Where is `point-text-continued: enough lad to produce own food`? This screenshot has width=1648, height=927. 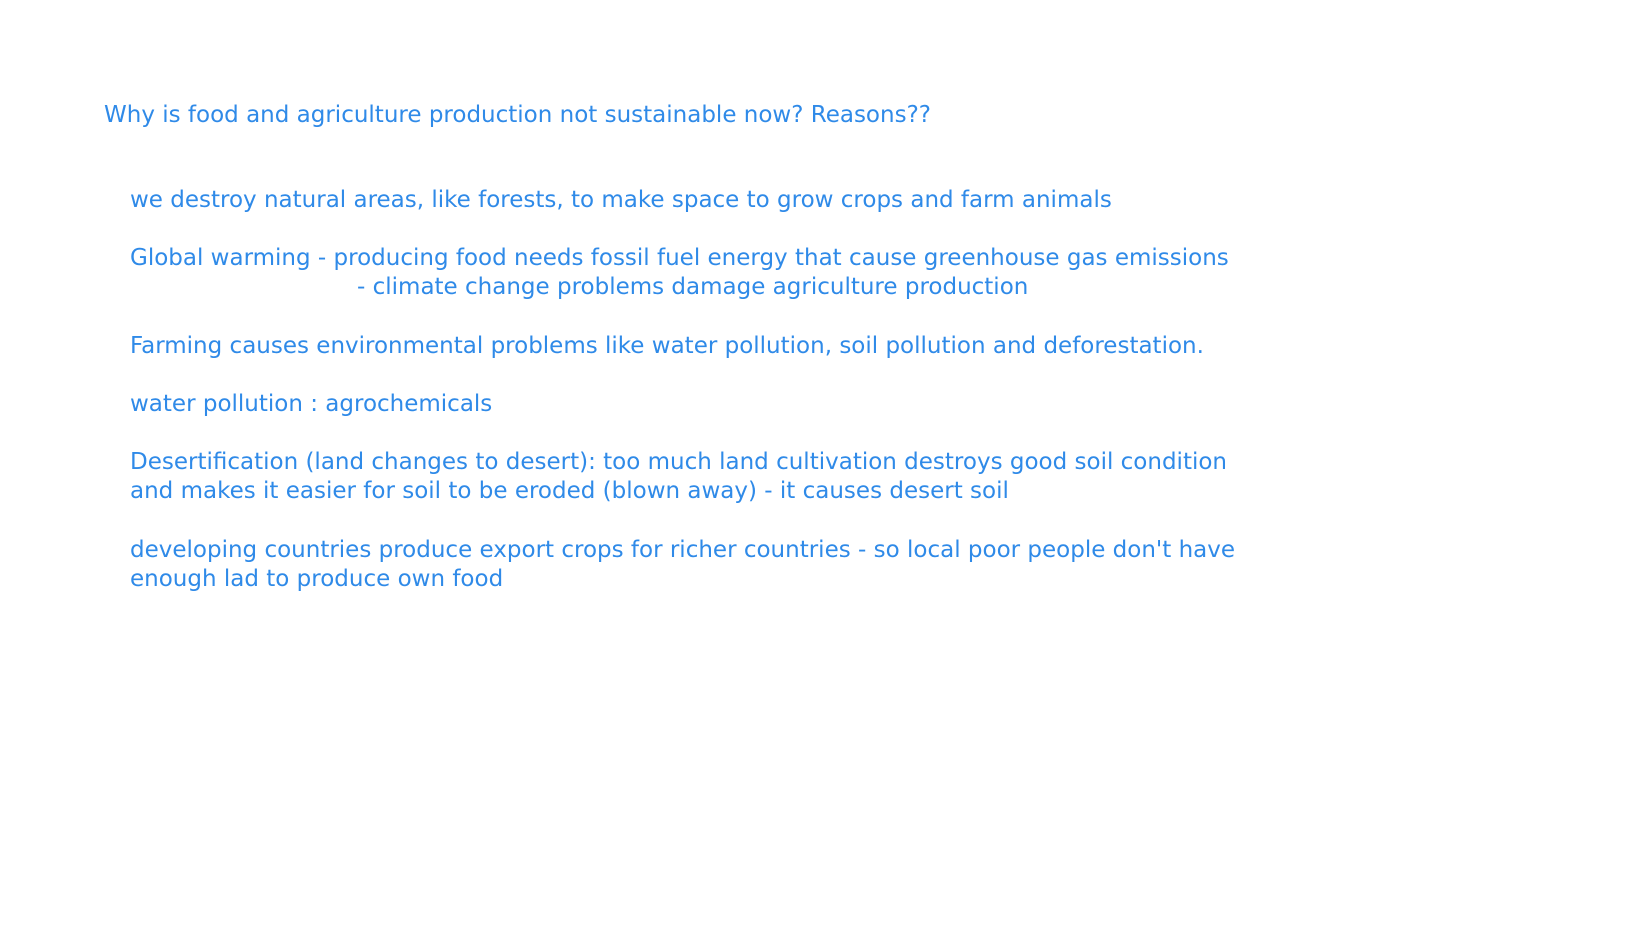
point-text-continued: enough lad to produce own food is located at coordinates (317, 579).